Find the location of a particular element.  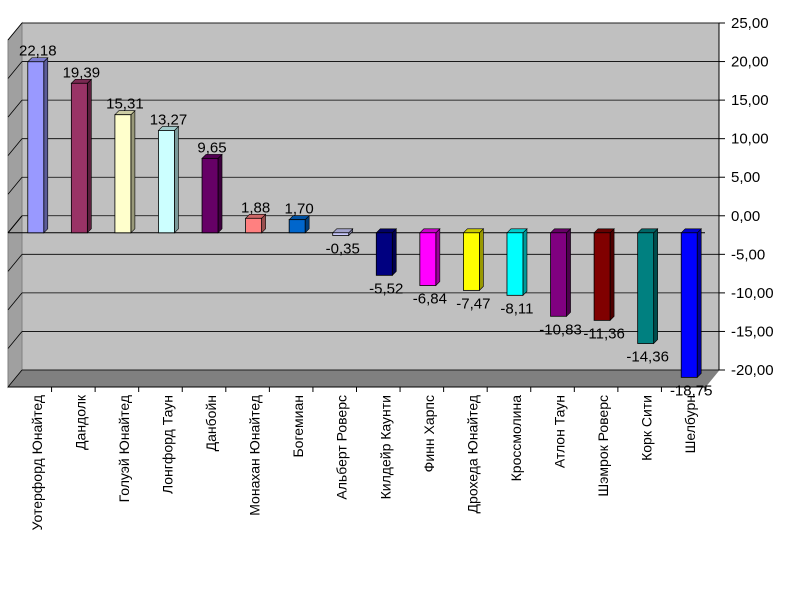

side-wall is located at coordinates (15, 205).